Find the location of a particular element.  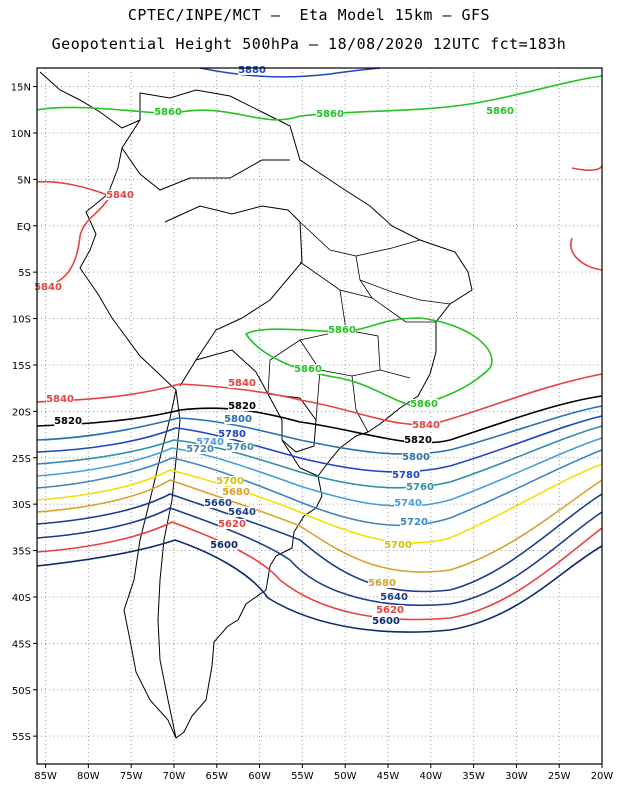

lon-tick-label: 60W is located at coordinates (259, 776).